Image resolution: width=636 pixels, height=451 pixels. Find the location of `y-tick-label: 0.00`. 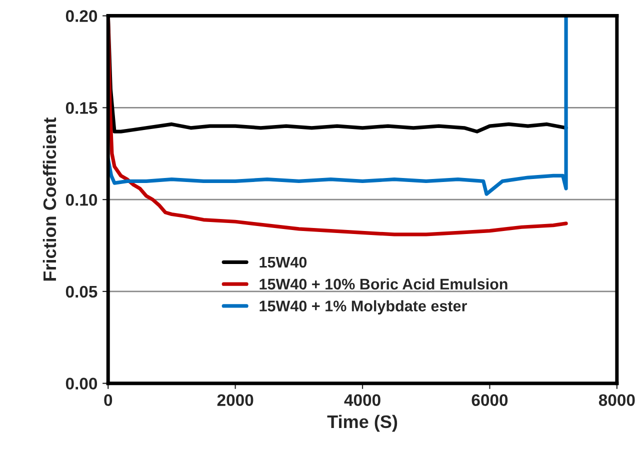

y-tick-label: 0.00 is located at coordinates (82, 384).